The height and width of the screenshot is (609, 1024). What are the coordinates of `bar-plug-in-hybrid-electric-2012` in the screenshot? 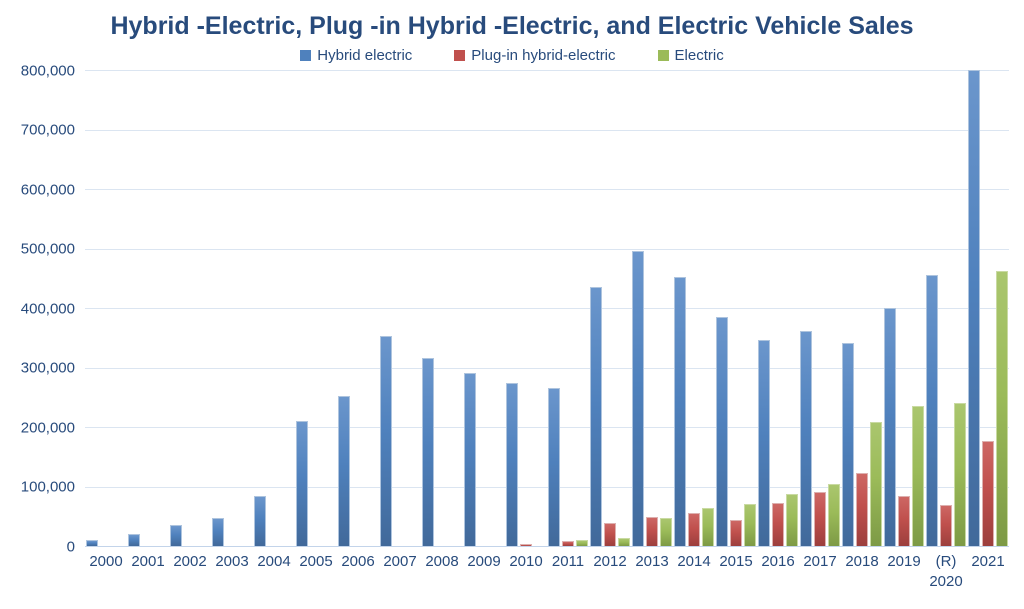 It's located at (610, 534).